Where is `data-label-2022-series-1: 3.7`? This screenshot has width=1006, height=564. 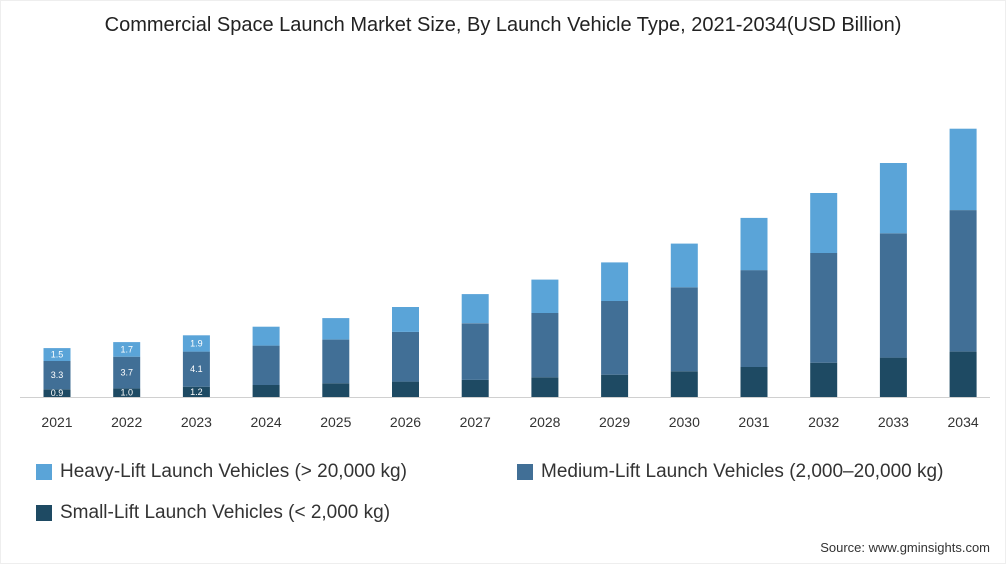 data-label-2022-series-1: 3.7 is located at coordinates (126, 373).